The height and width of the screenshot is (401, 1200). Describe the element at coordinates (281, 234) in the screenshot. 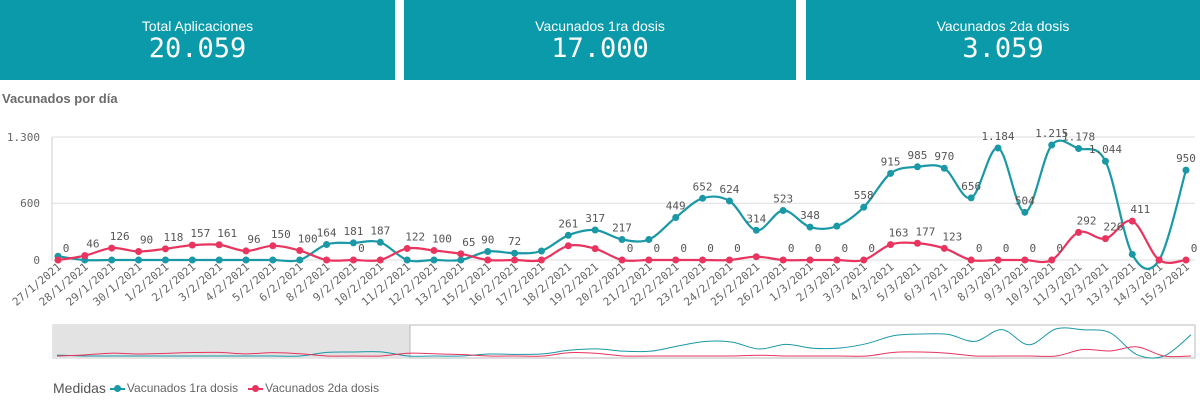

I see `data-label: 150` at that location.